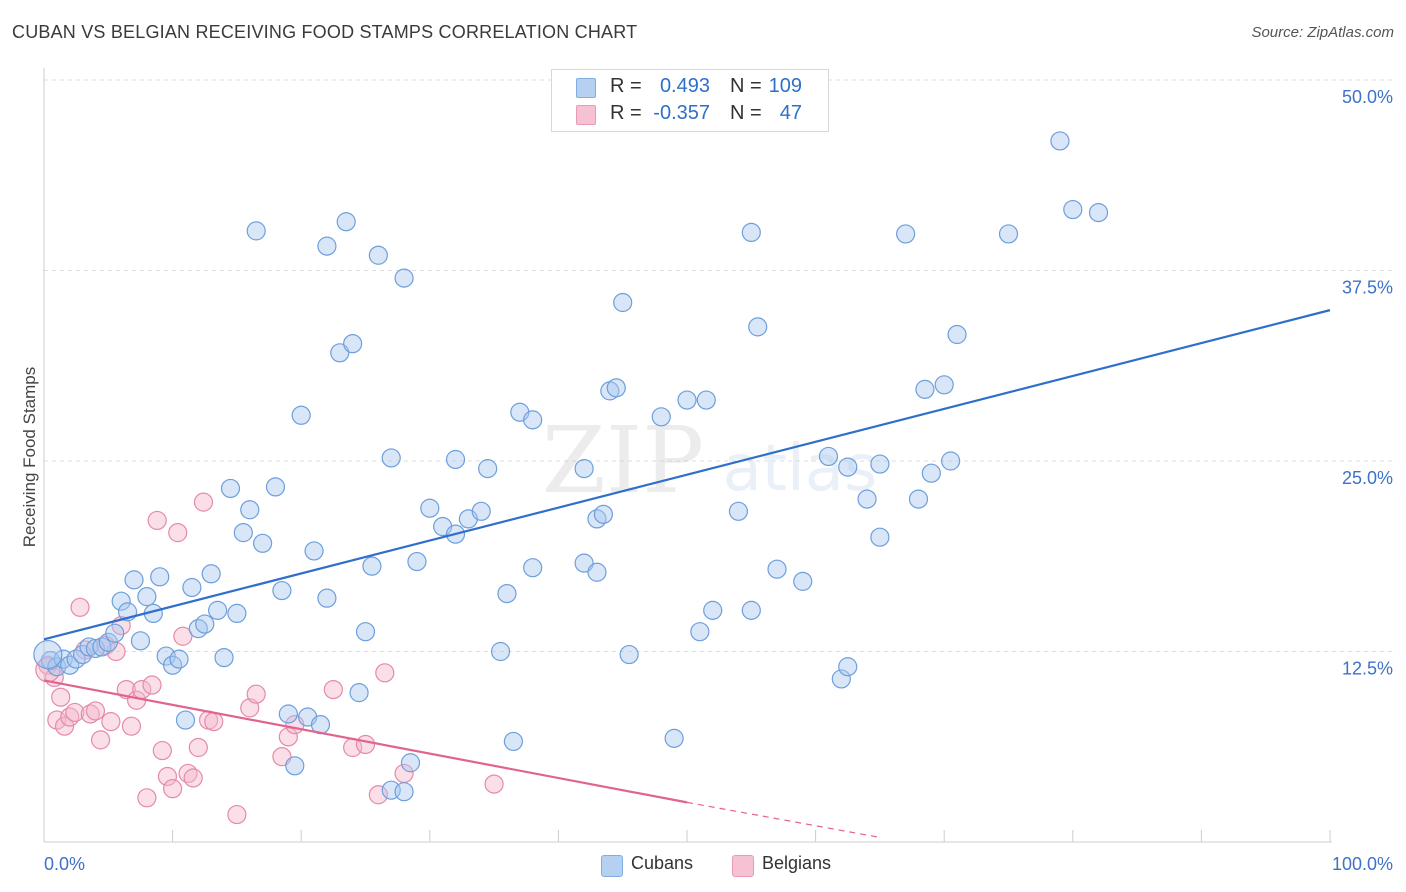  I want to click on y-tick-labels: 12.5% 25.0% 37.5% 50.0%, so click(1367, 383).